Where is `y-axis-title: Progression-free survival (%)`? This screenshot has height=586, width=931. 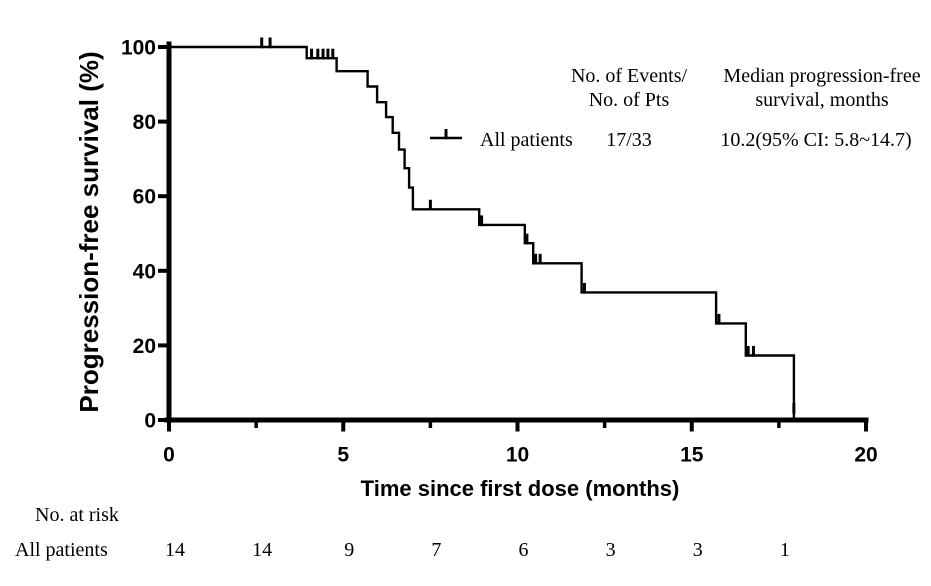
y-axis-title: Progression-free survival (%) is located at coordinates (89, 231).